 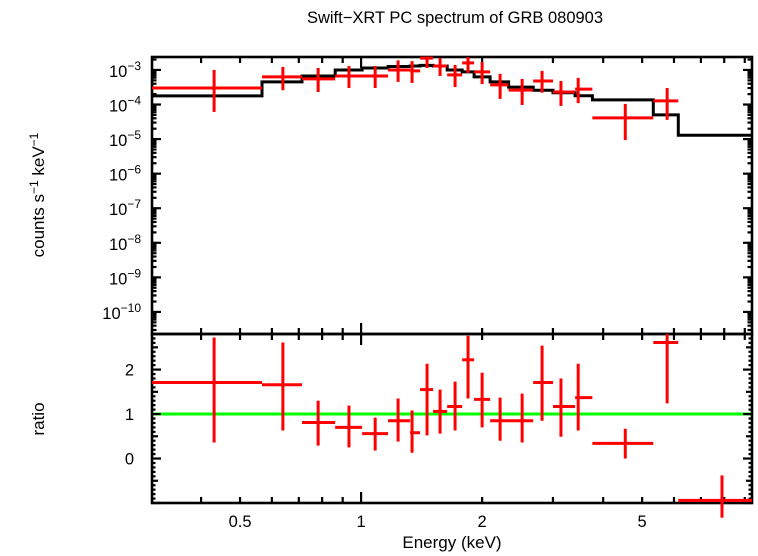 I want to click on spectrum-y-tick-label: 10⁻⁸, so click(x=125, y=243).